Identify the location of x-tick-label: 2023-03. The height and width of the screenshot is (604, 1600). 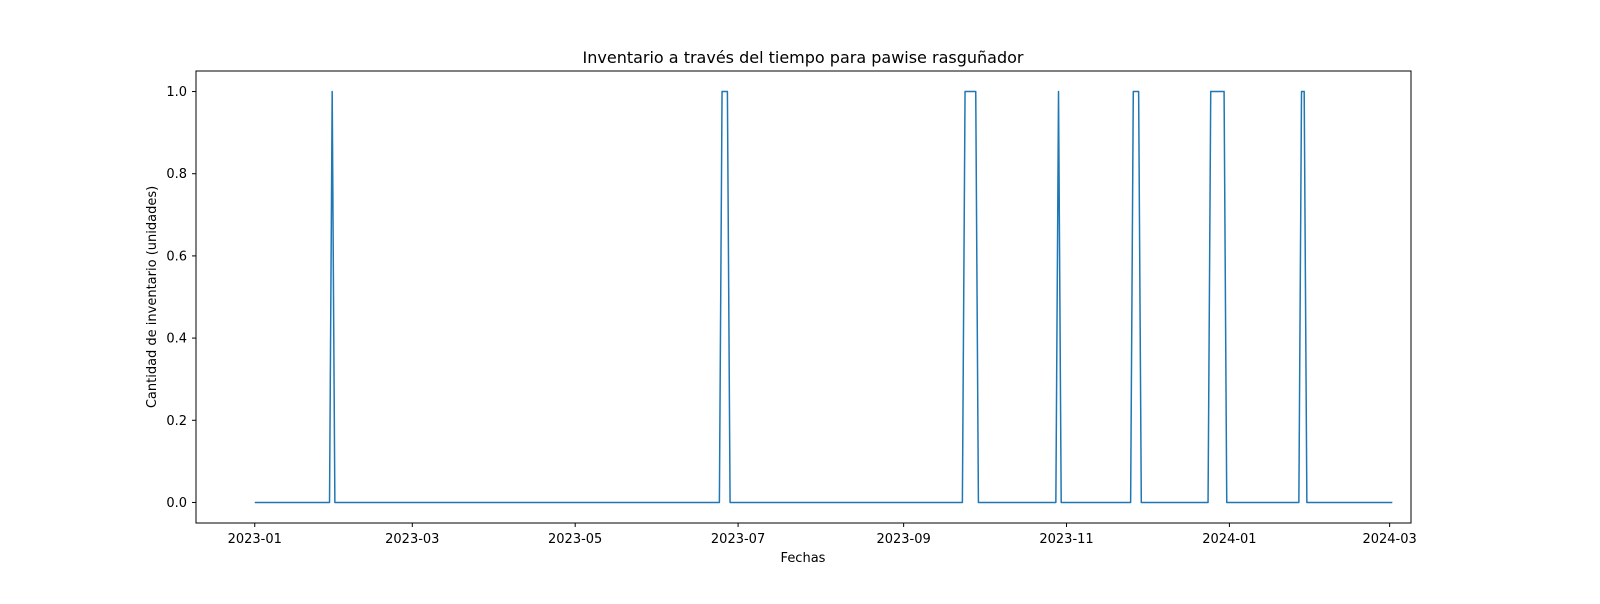
(412, 539).